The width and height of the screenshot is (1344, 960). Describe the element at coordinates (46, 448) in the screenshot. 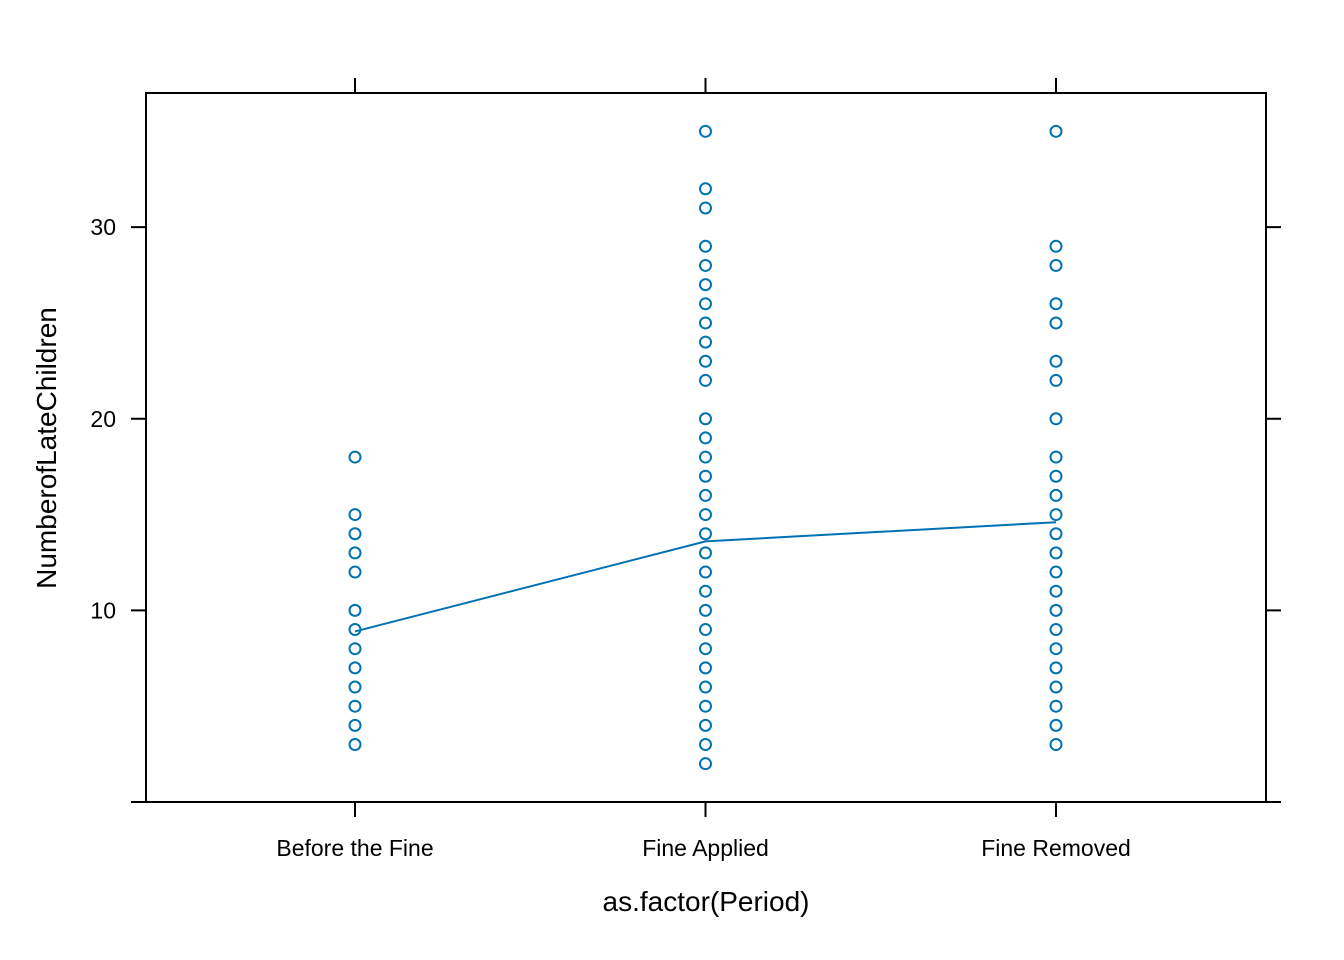

I see `y-axis-label: NumberofLateChildren` at that location.